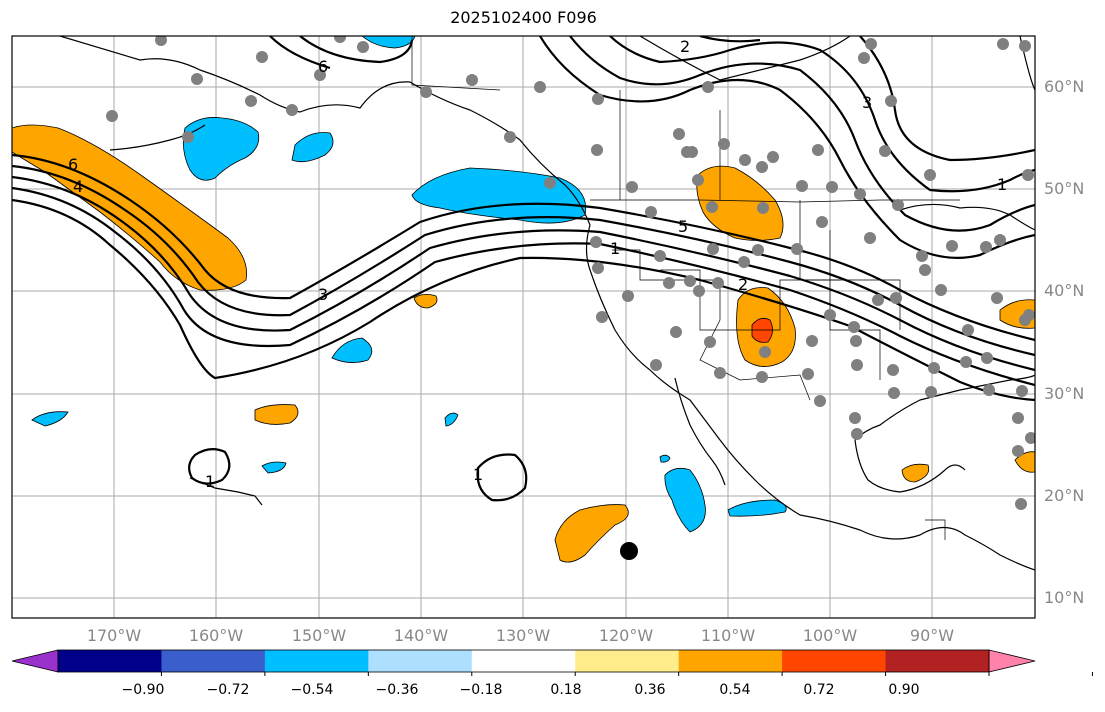 The width and height of the screenshot is (1105, 712). Describe the element at coordinates (566, 690) in the screenshot. I see `colorbar-tick-label: 0.18` at that location.